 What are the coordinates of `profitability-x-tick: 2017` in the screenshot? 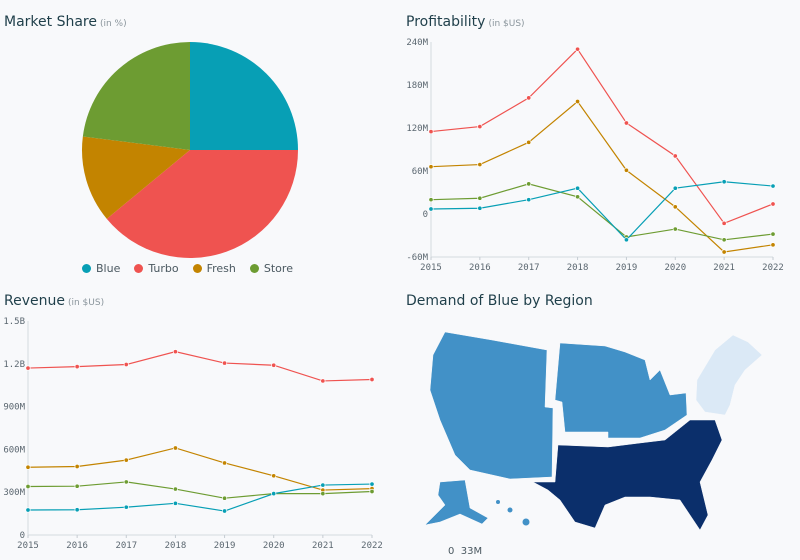 It's located at (529, 268).